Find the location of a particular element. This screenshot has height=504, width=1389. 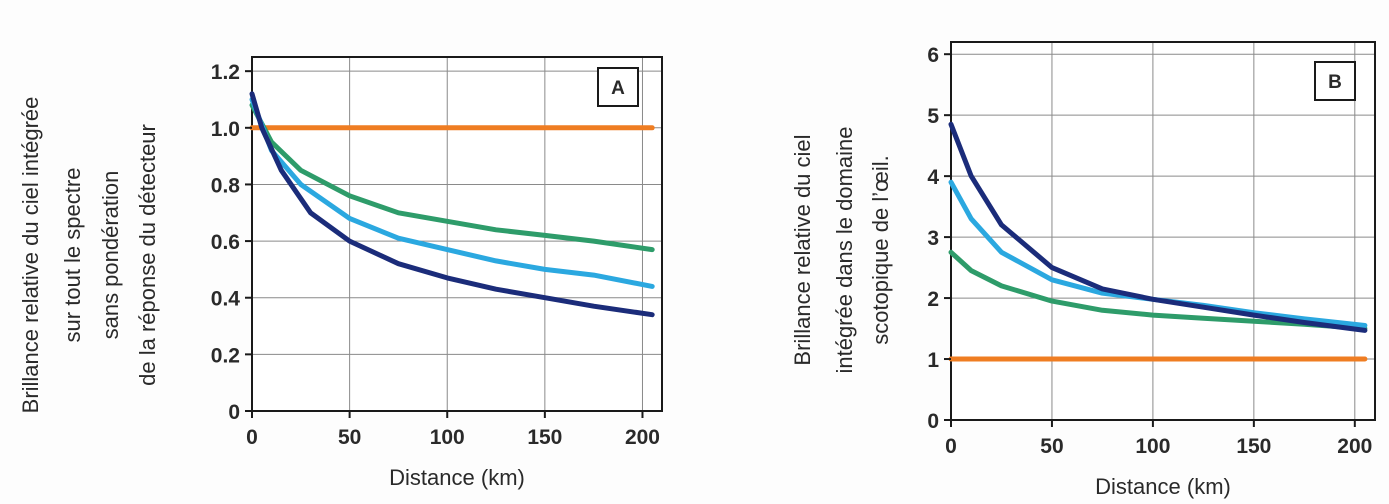

y-axis-title-line: Brillance relative du ciel intégrée is located at coordinates (30, 255).